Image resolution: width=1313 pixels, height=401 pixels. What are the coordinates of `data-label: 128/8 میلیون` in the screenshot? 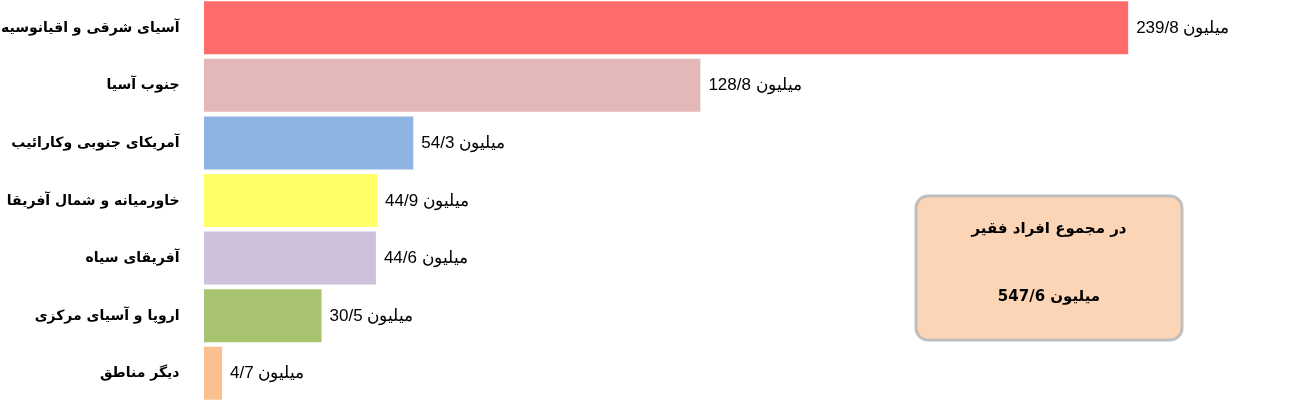 It's located at (755, 85).